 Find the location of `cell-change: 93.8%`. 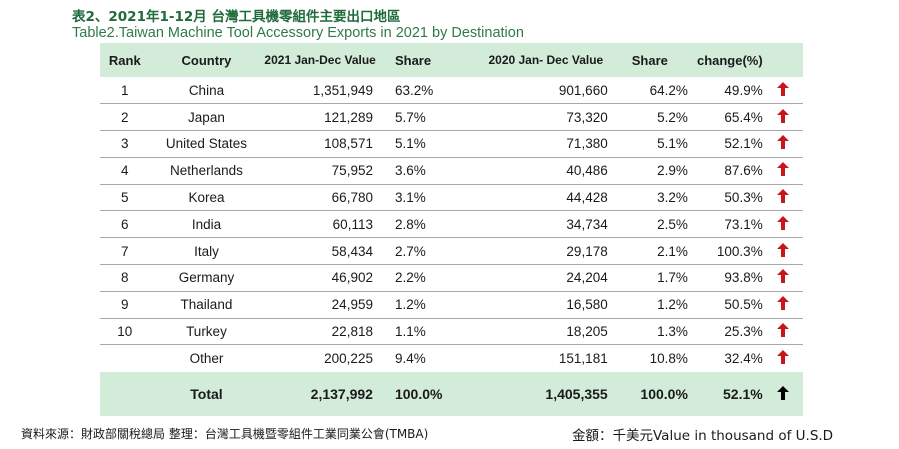

cell-change: 93.8% is located at coordinates (743, 278).